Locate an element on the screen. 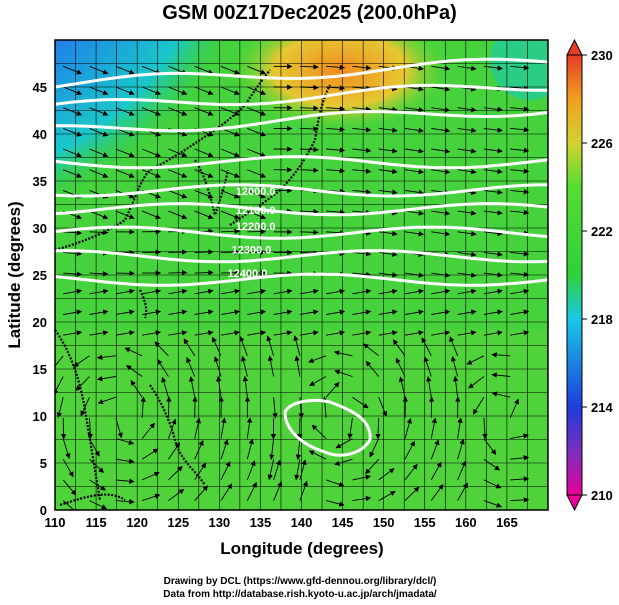 The image size is (619, 605). coastline-china is located at coordinates (163, 160).